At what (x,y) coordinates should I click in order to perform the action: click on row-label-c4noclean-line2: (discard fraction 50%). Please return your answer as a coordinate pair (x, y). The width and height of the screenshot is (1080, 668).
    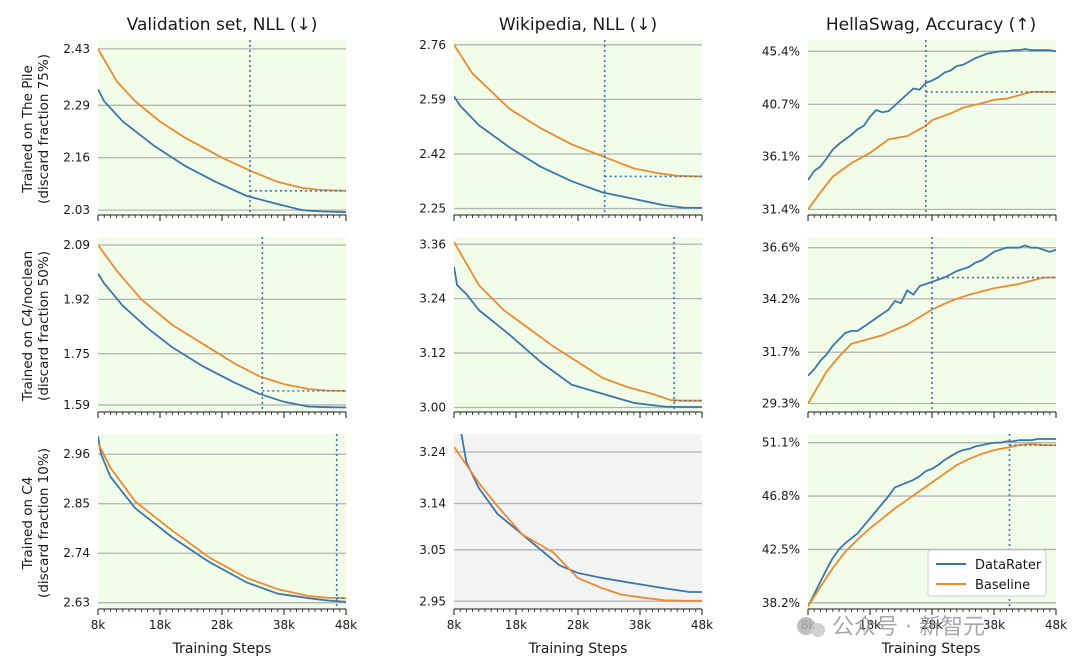
    Looking at the image, I should click on (44, 326).